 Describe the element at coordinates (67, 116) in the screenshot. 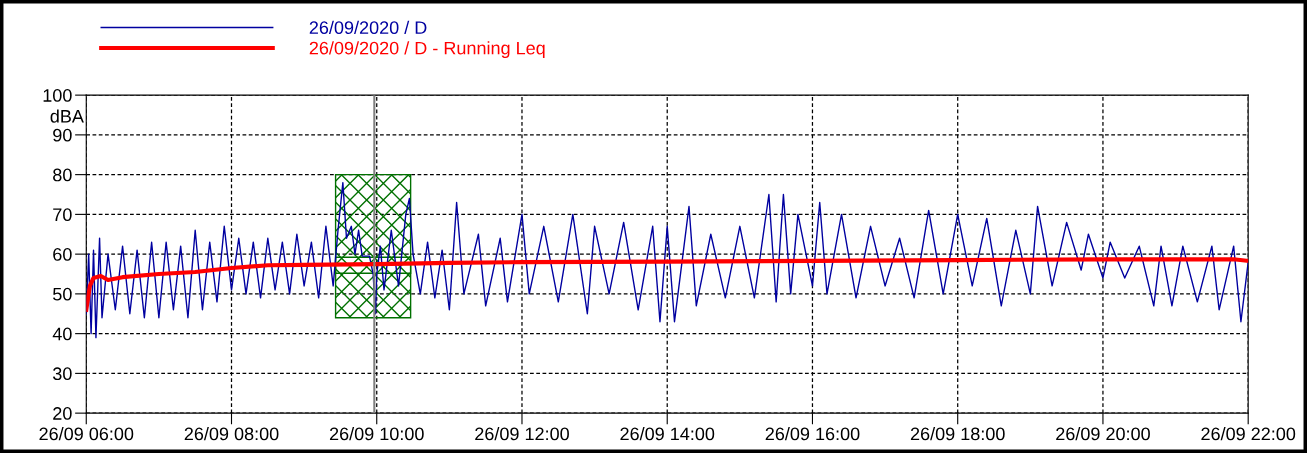

I see `y-axis-title: dBA` at that location.